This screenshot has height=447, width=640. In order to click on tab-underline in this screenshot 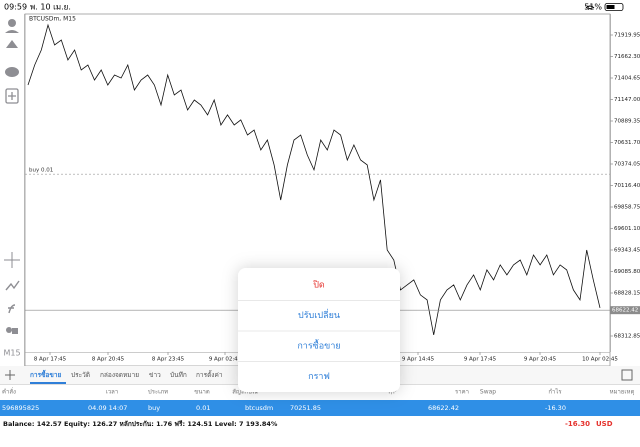, I will do `click(48, 383)`.